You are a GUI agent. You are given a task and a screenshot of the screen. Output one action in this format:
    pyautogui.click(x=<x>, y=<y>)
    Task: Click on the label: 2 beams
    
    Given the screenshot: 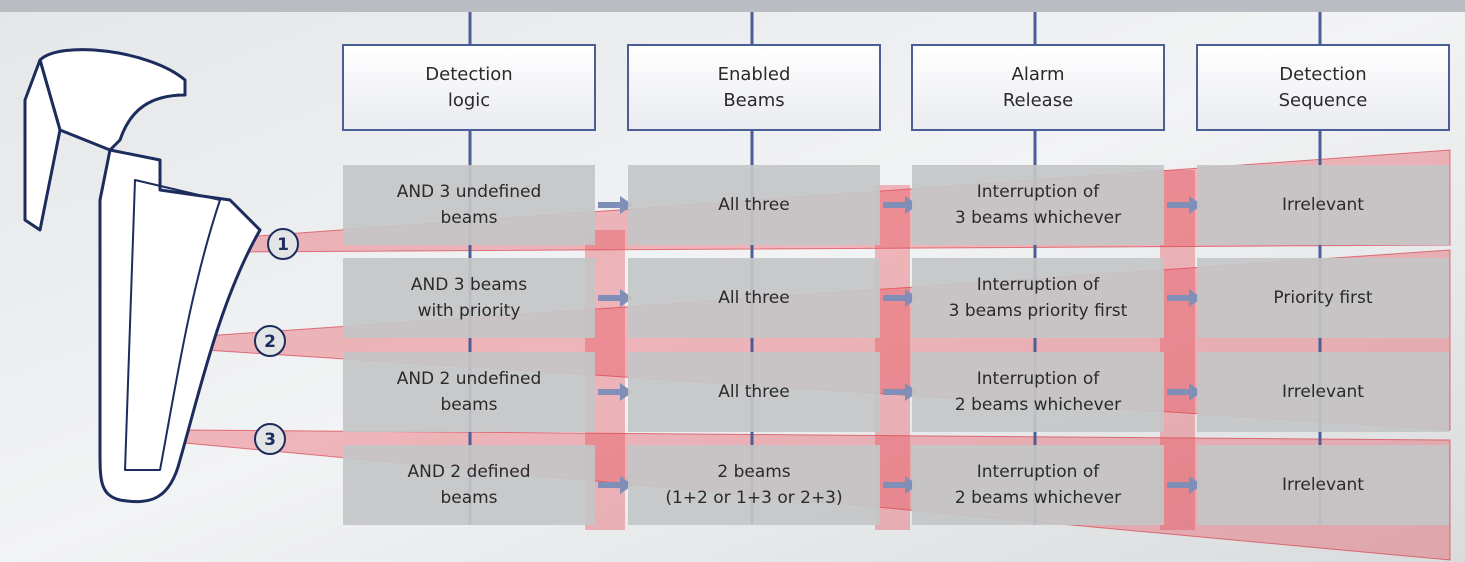 What is the action you would take?
    pyautogui.click(x=753, y=472)
    